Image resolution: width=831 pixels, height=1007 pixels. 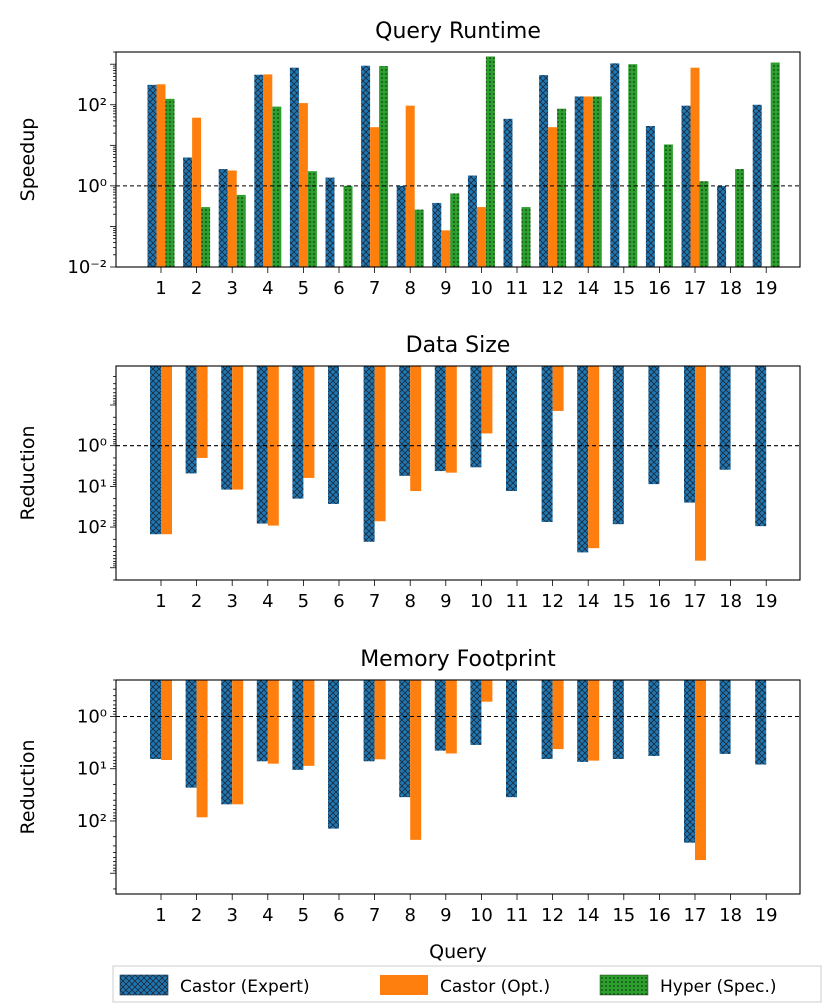 I want to click on x-tick-label: 17, so click(x=695, y=915).